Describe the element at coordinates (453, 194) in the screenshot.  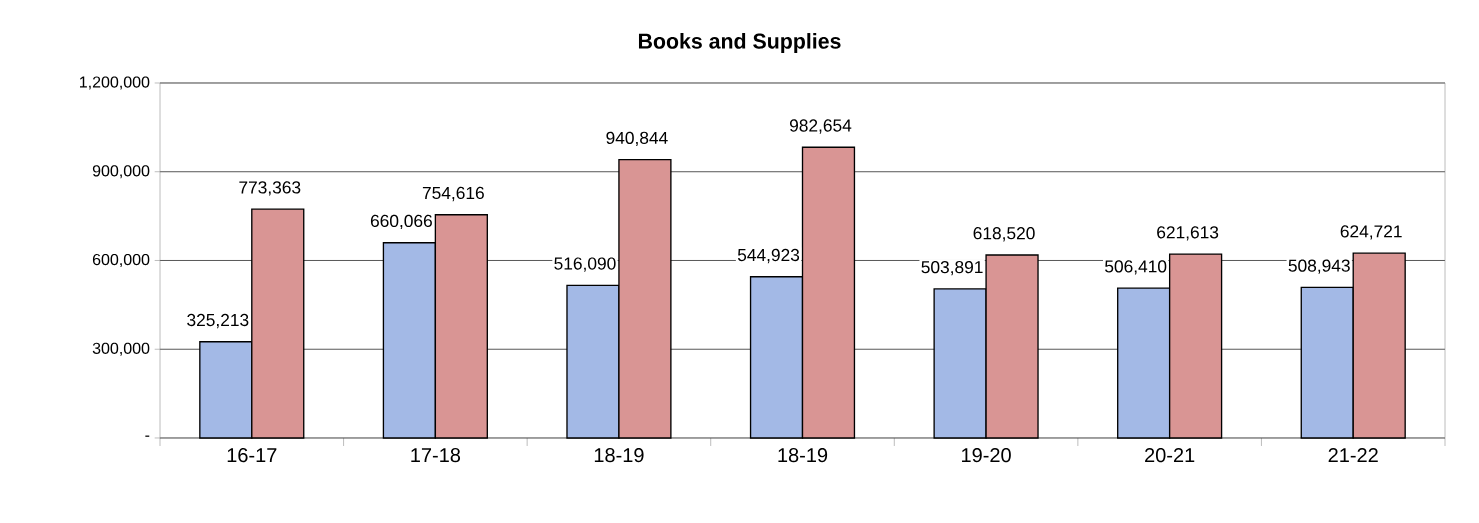
I see `data-label: 754,616` at that location.